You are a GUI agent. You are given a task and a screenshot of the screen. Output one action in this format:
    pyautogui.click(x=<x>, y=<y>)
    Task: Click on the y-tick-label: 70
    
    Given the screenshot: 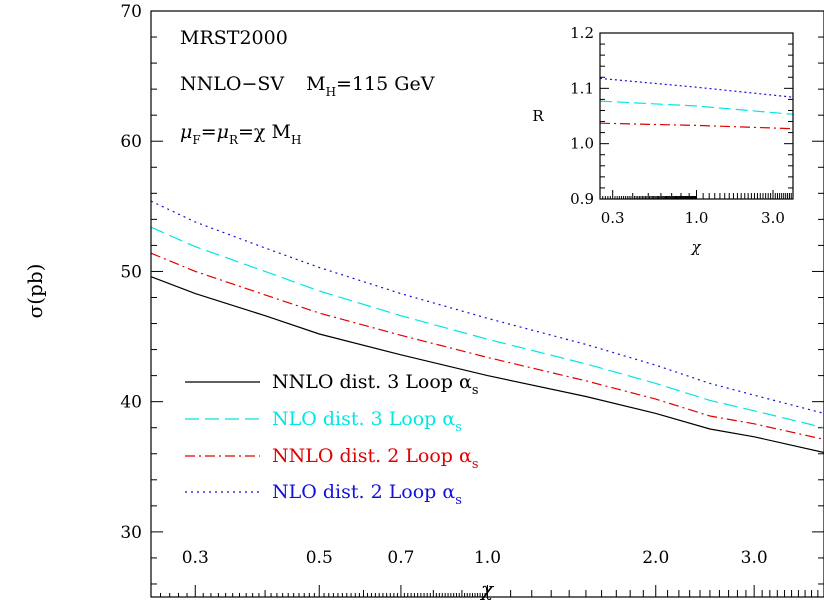 What is the action you would take?
    pyautogui.click(x=131, y=12)
    